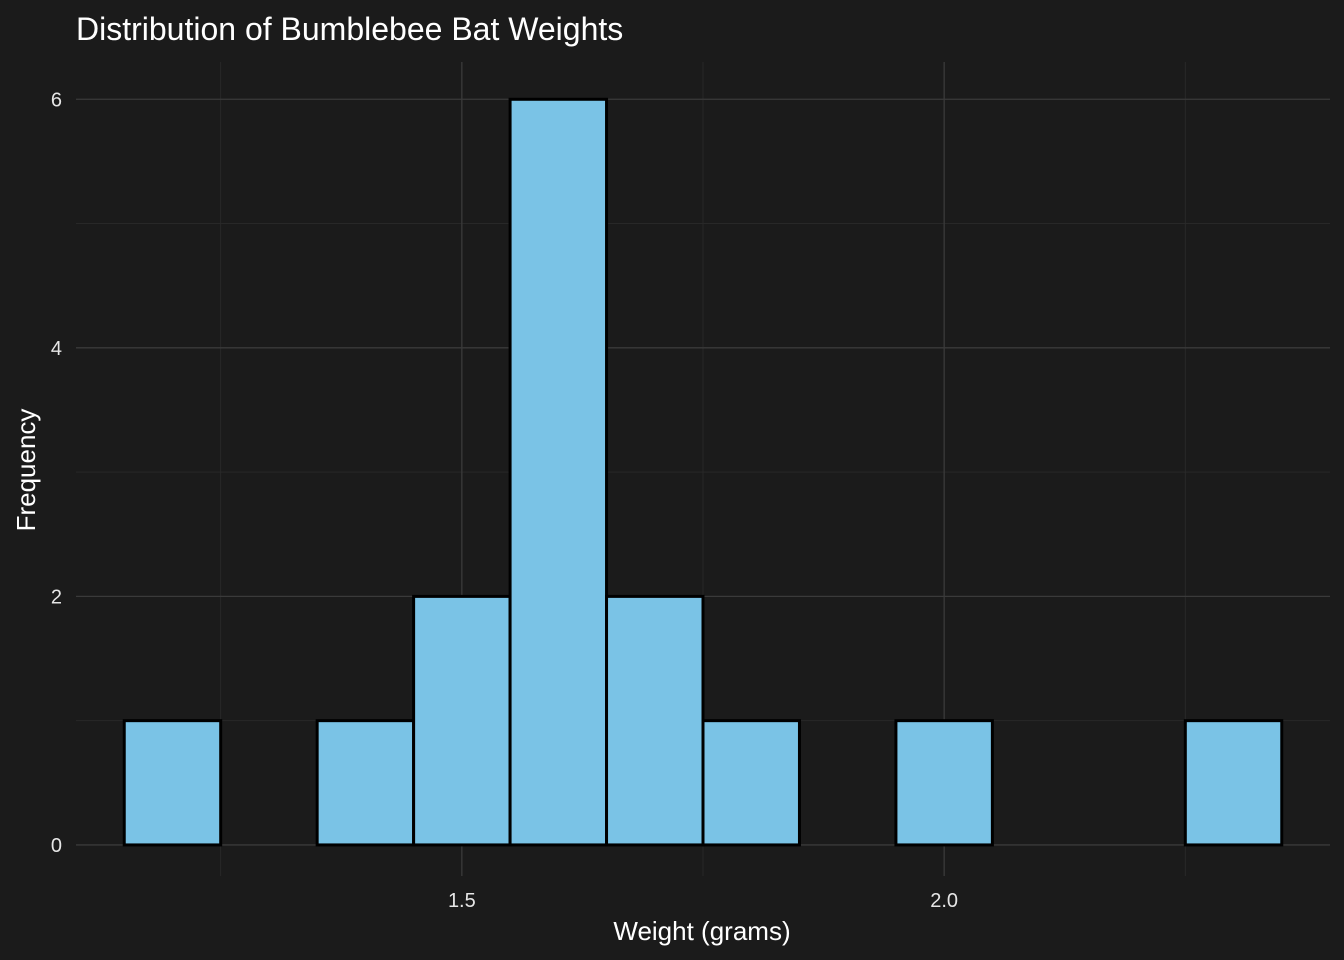 This screenshot has width=1344, height=960. Describe the element at coordinates (56, 846) in the screenshot. I see `y-tick-label-0: 0` at that location.